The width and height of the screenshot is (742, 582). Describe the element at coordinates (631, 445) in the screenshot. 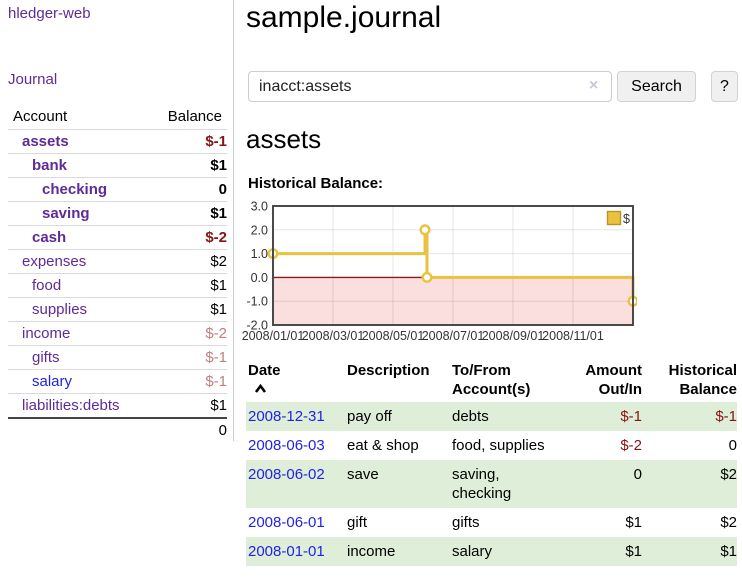

I see `transaction-amount: $-2` at that location.